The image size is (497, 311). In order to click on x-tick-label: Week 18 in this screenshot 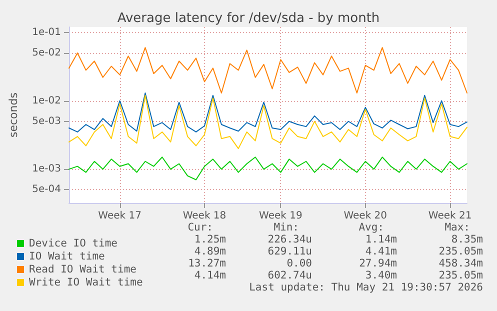, I will do `click(204, 216)`.